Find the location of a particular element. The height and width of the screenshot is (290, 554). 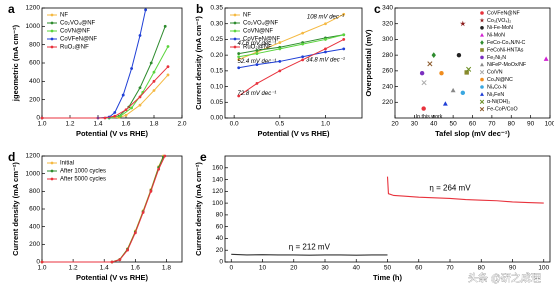

legend-label: Fe₂Ni₂N is located at coordinates (496, 58).